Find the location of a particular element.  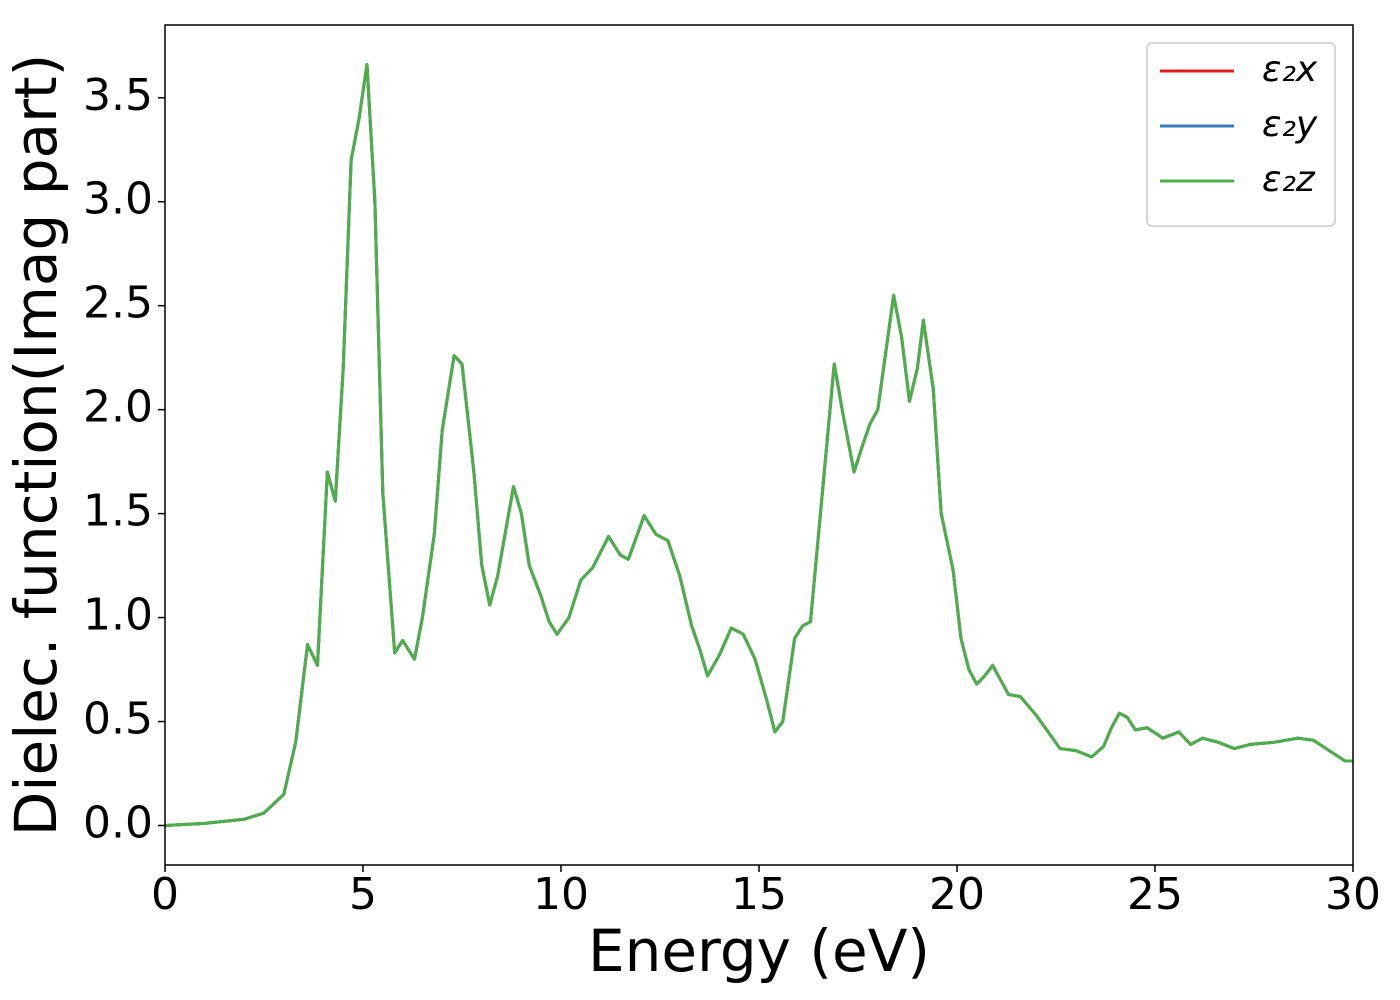

y-tick-label: 2.5 is located at coordinates (118, 303).